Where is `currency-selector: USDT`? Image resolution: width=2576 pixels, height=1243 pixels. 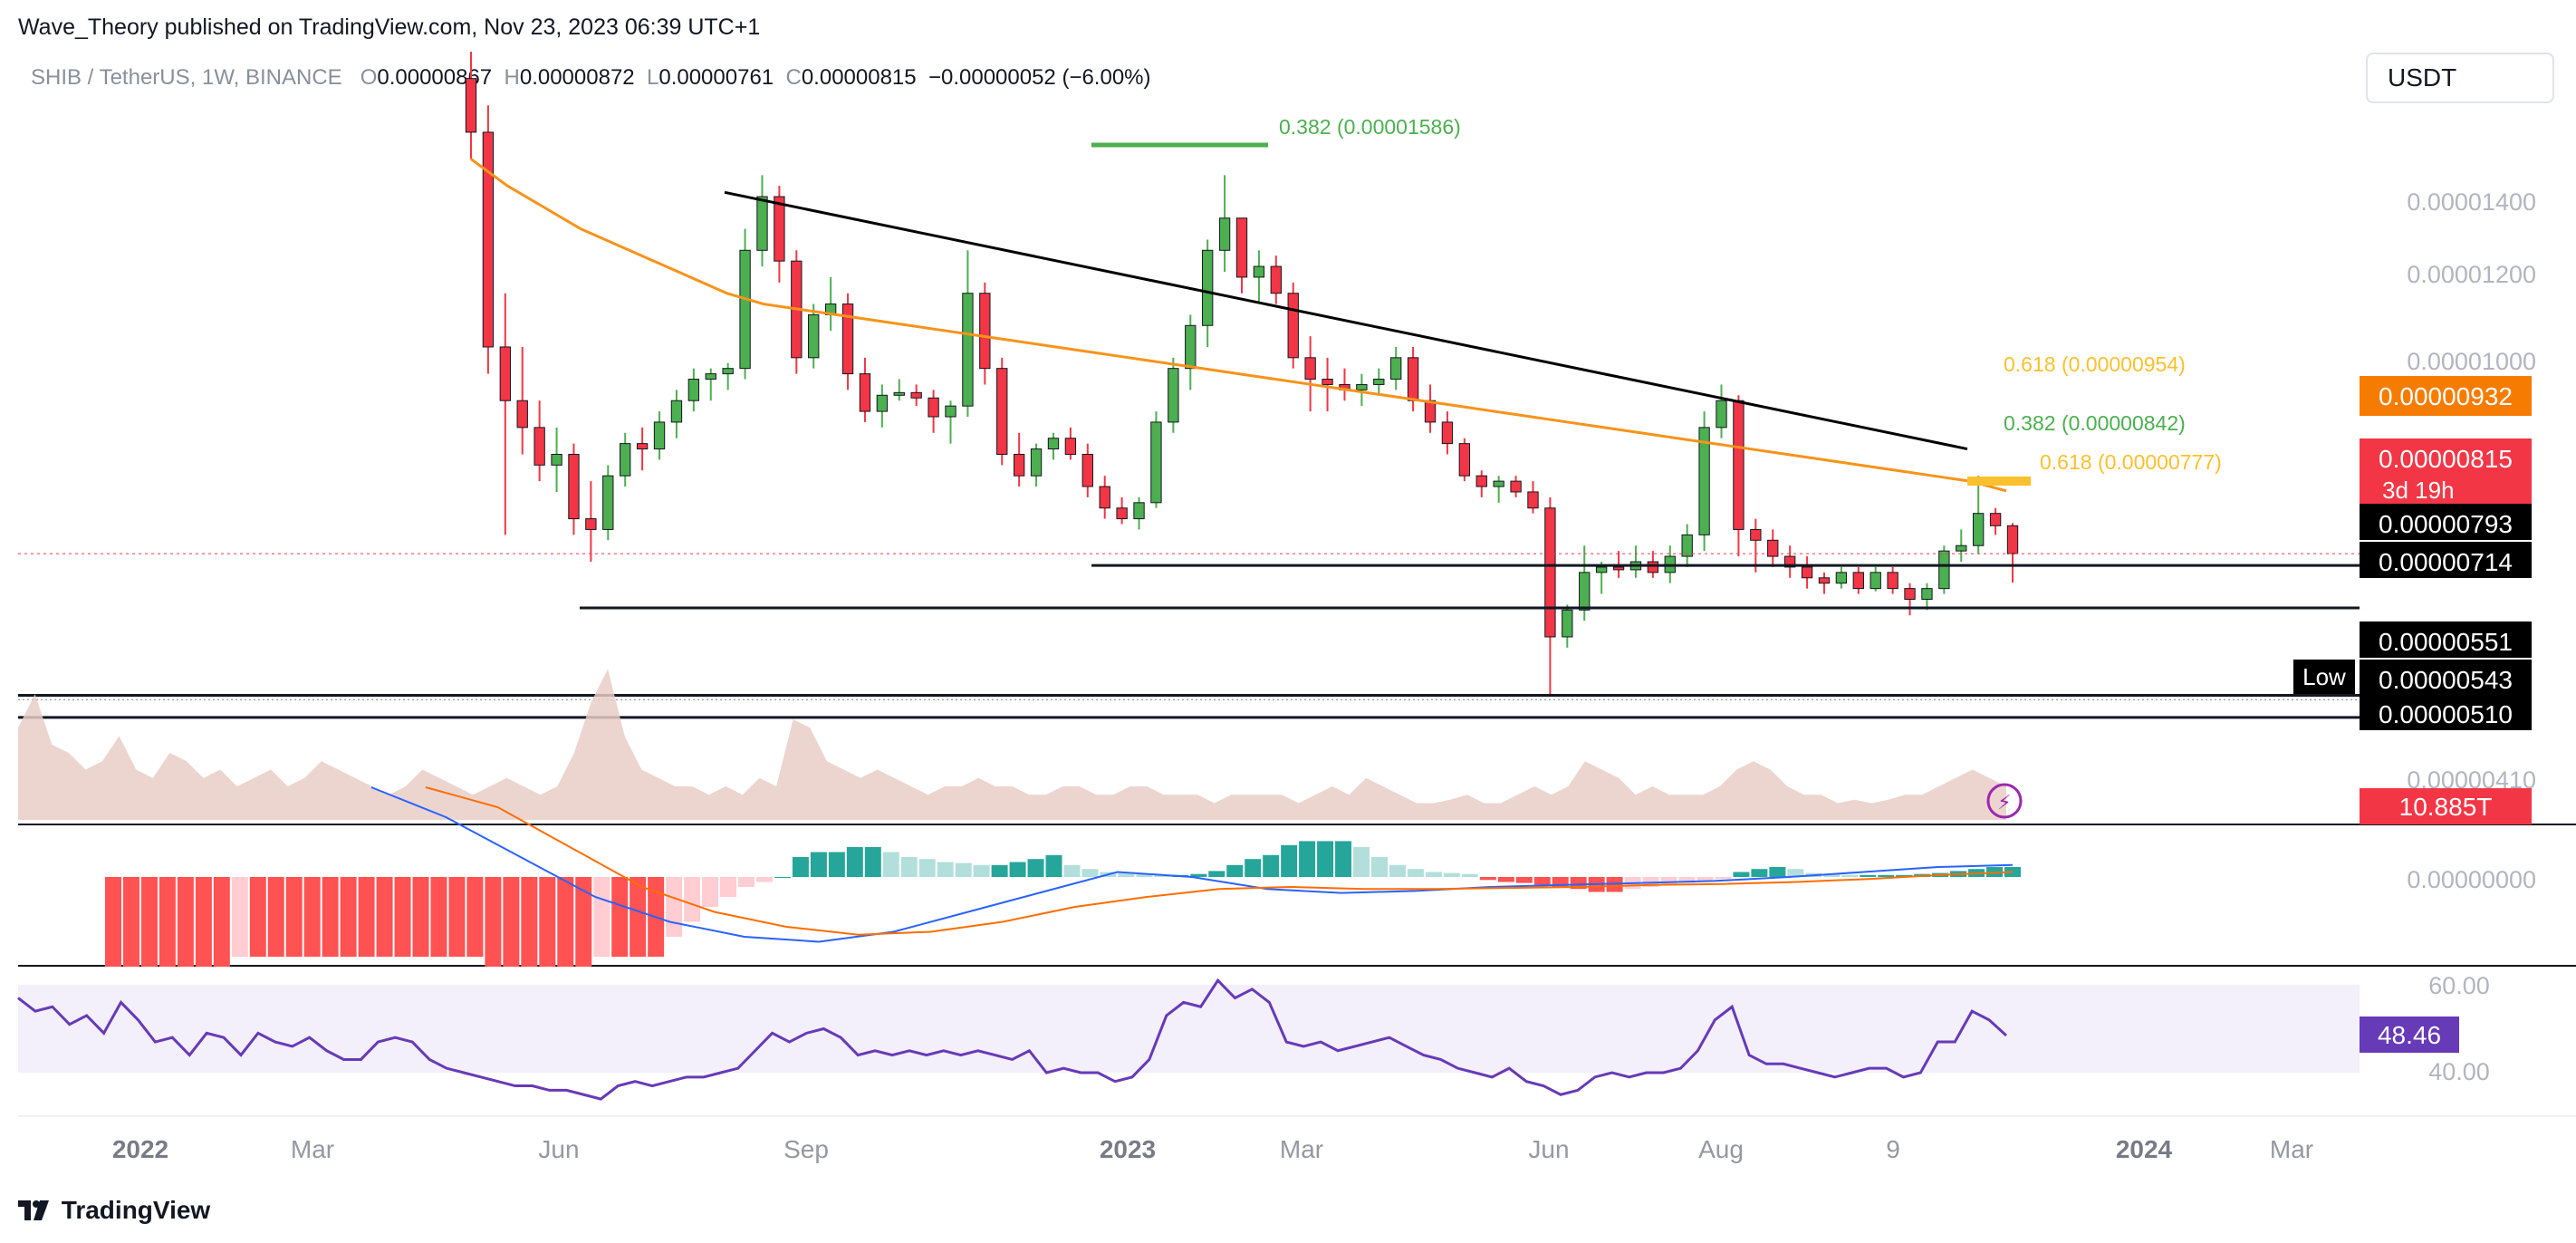 currency-selector: USDT is located at coordinates (2460, 78).